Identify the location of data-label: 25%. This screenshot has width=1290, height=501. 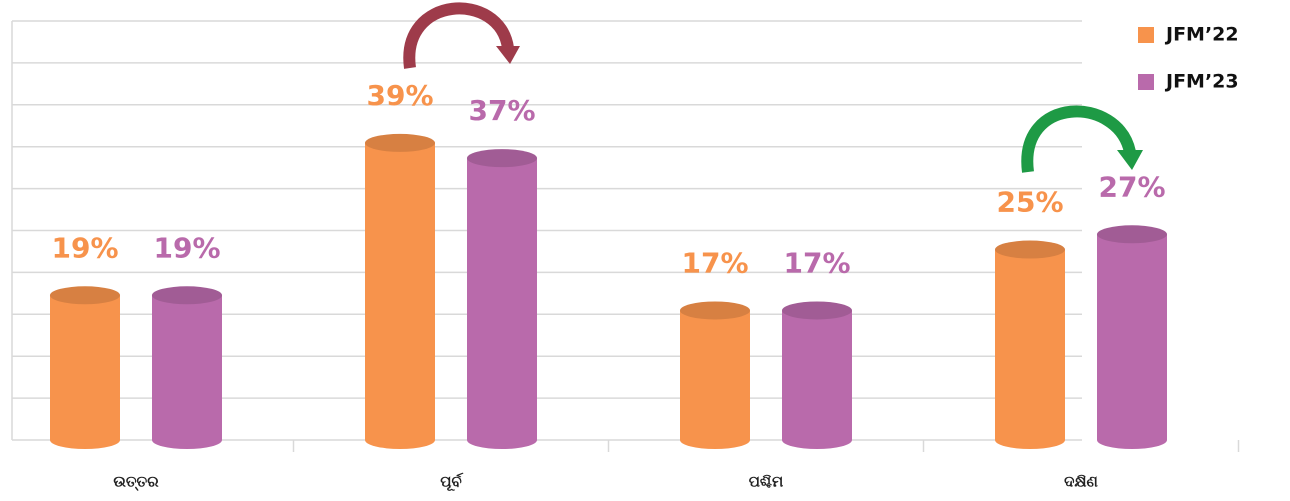
(1029, 202).